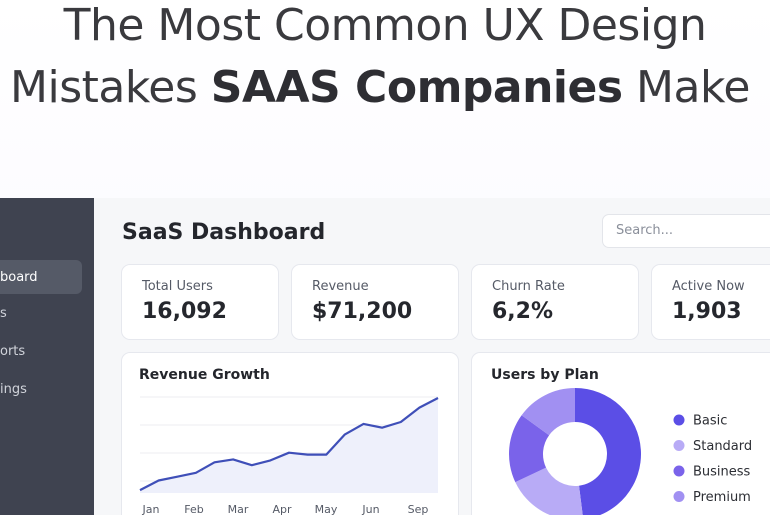 Image resolution: width=770 pixels, height=515 pixels. Describe the element at coordinates (528, 286) in the screenshot. I see `stat-label: Churn Rate` at that location.